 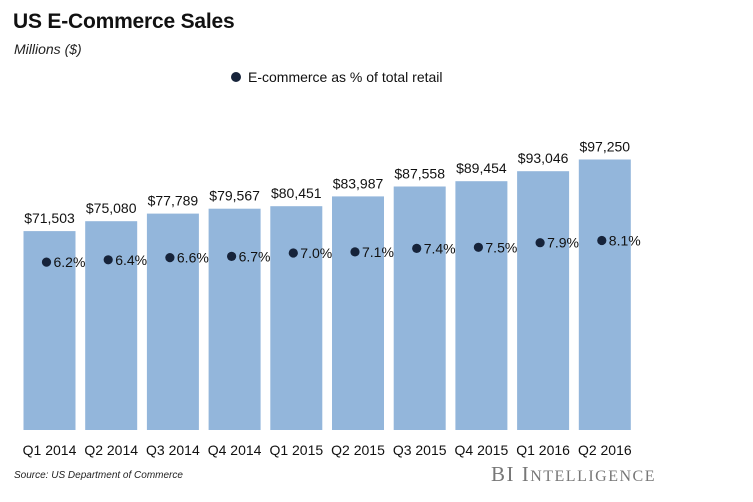 What do you see at coordinates (543, 450) in the screenshot?
I see `x-tick-label-8: Q1 2016` at bounding box center [543, 450].